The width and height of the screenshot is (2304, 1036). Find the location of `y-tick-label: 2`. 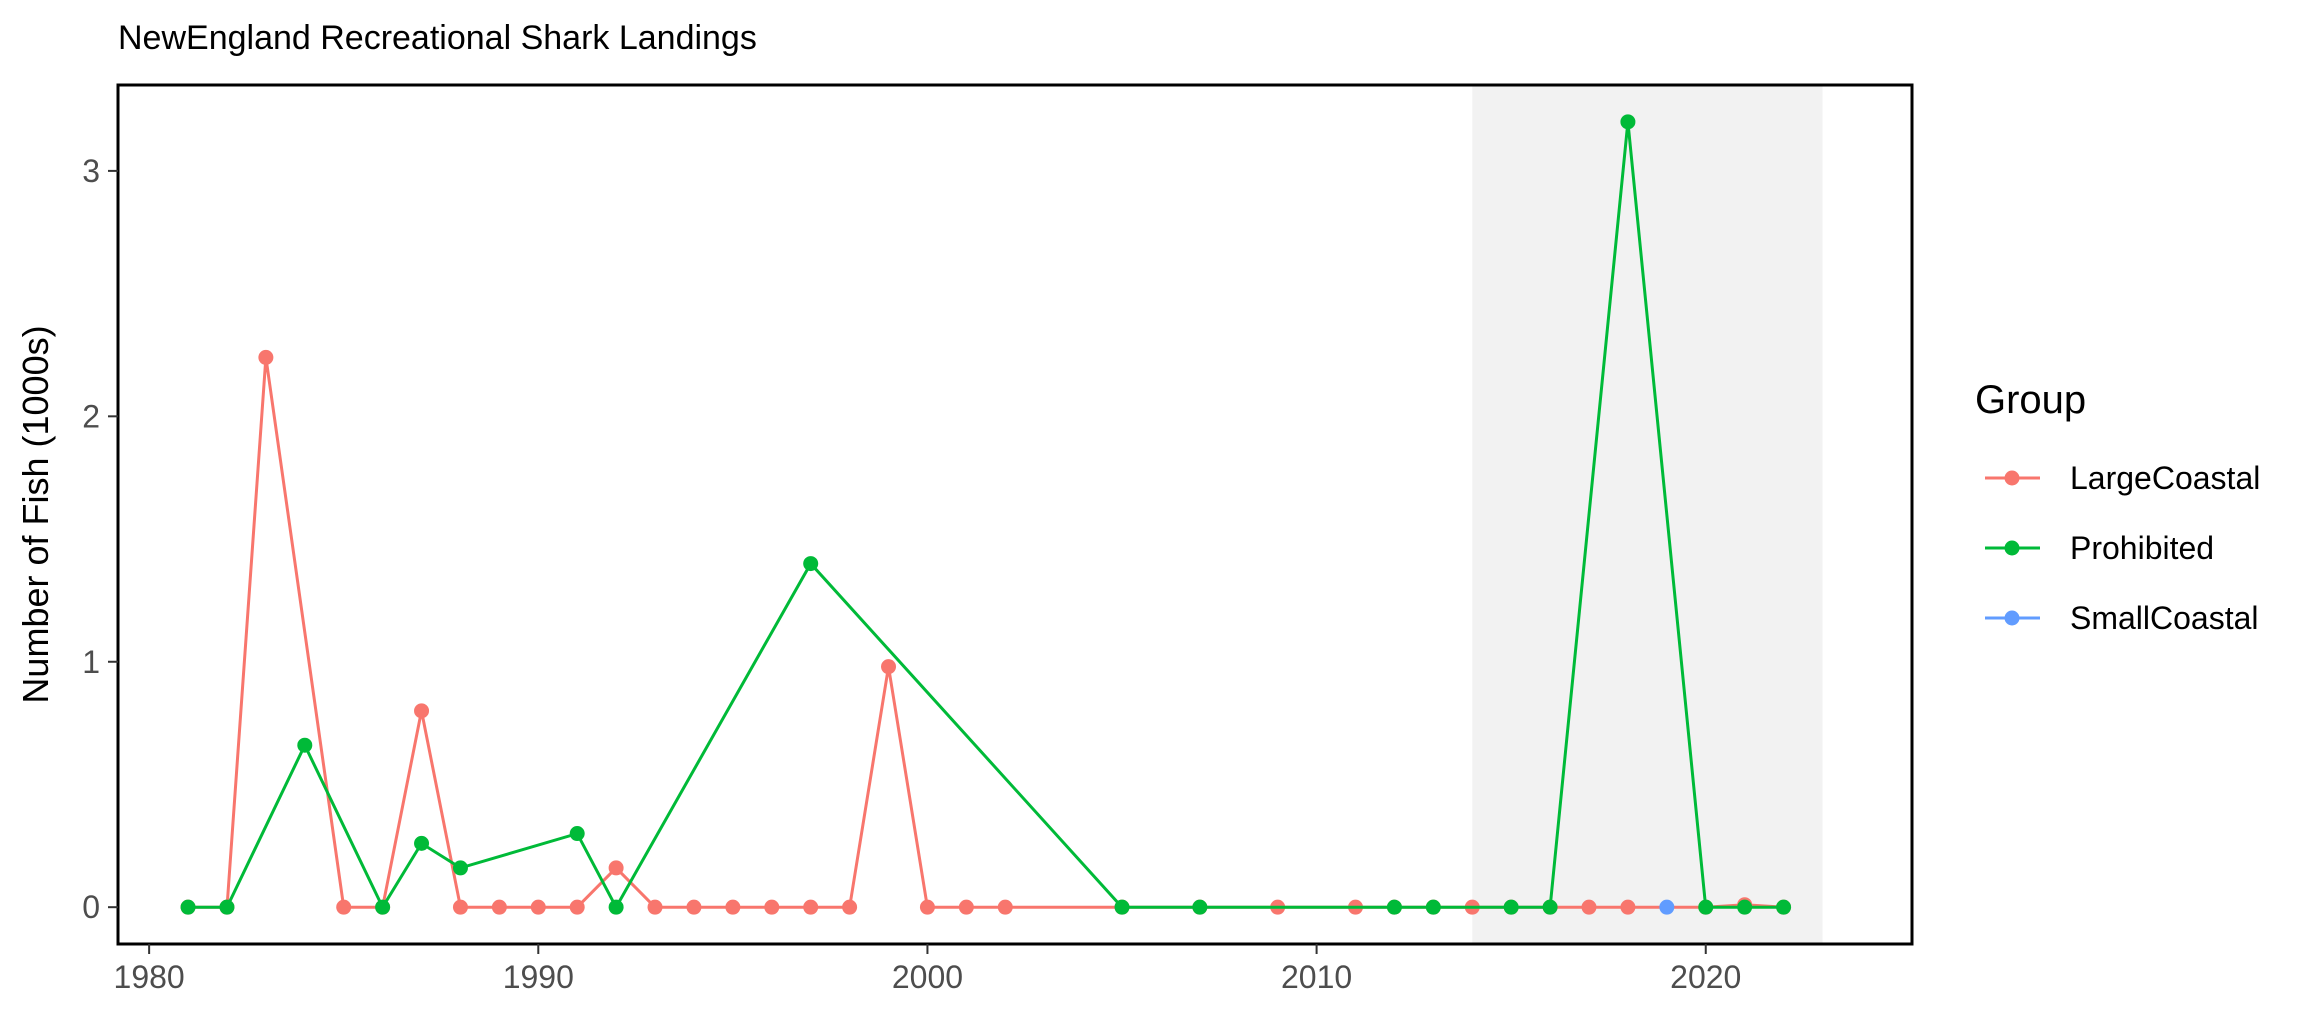

y-tick-label: 2 is located at coordinates (91, 416).